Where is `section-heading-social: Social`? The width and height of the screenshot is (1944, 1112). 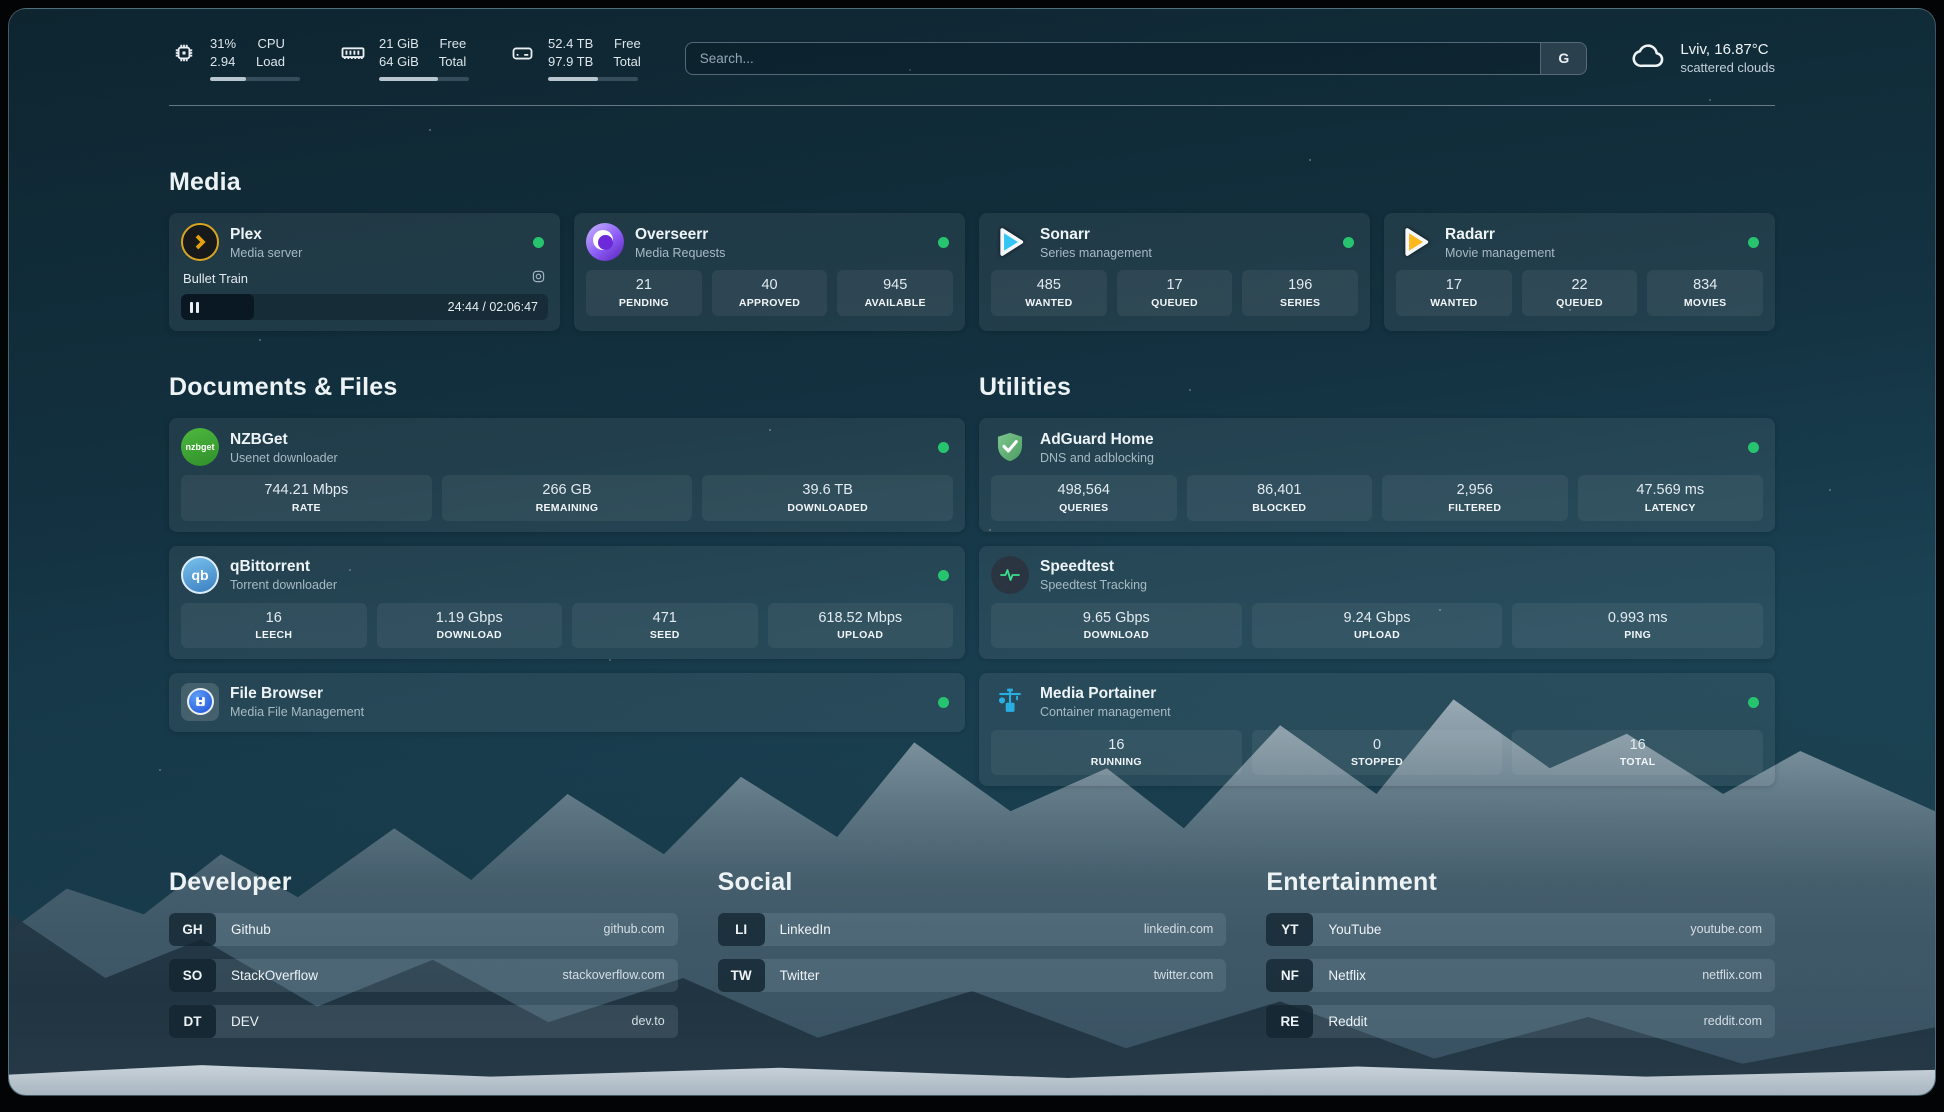
section-heading-social: Social is located at coordinates (755, 881).